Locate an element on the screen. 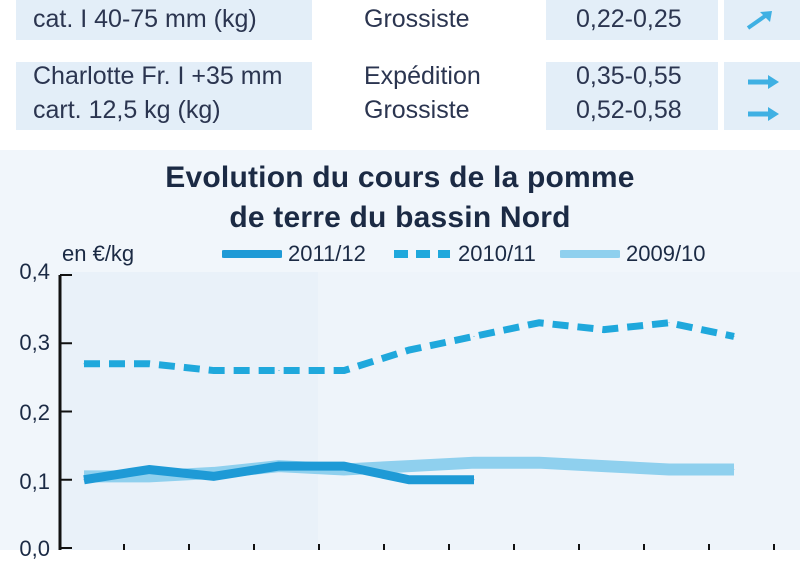  table-row-price: 0,35-0,55 is located at coordinates (629, 76).